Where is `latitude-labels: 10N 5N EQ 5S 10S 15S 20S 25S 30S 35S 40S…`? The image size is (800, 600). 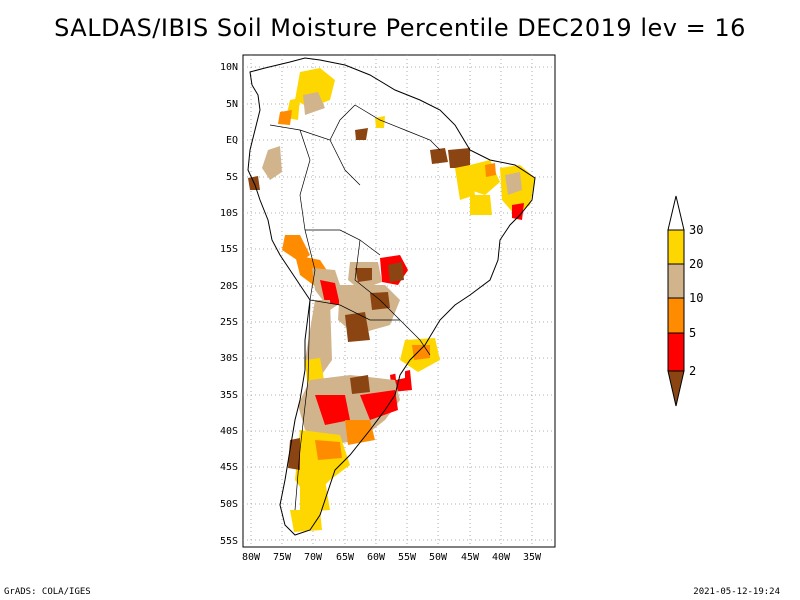 latitude-labels: 10N 5N EQ 5S 10S 15S 20S 25S 30S 35S 40S… is located at coordinates (229, 304).